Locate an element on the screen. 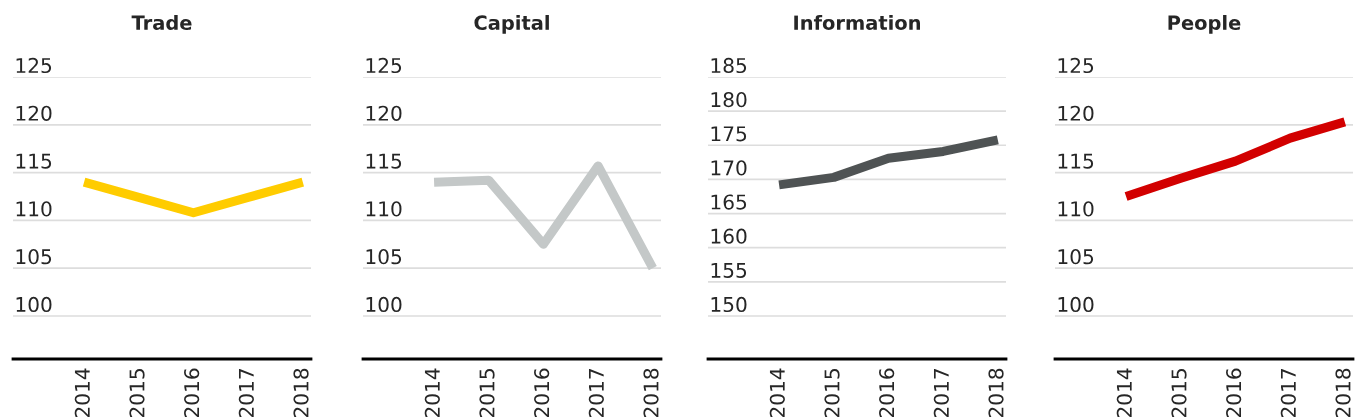 The height and width of the screenshot is (419, 1359). chart-title: Capital is located at coordinates (511, 24).